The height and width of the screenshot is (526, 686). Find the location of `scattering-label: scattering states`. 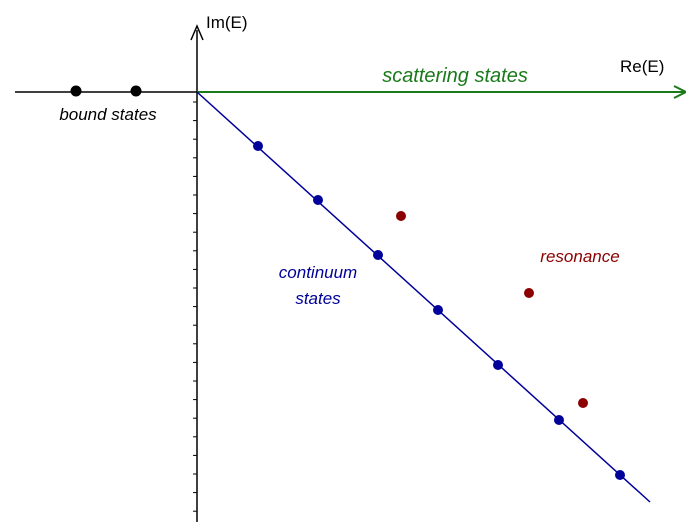

scattering-label: scattering states is located at coordinates (455, 76).